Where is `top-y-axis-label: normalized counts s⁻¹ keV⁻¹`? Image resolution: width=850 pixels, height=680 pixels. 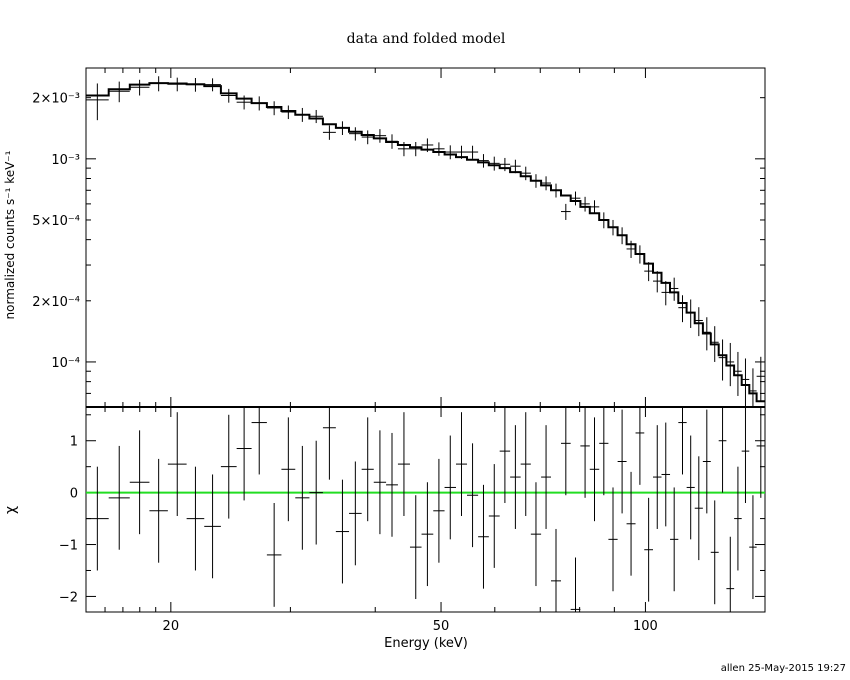 top-y-axis-label: normalized counts s⁻¹ keV⁻¹ is located at coordinates (10, 234).